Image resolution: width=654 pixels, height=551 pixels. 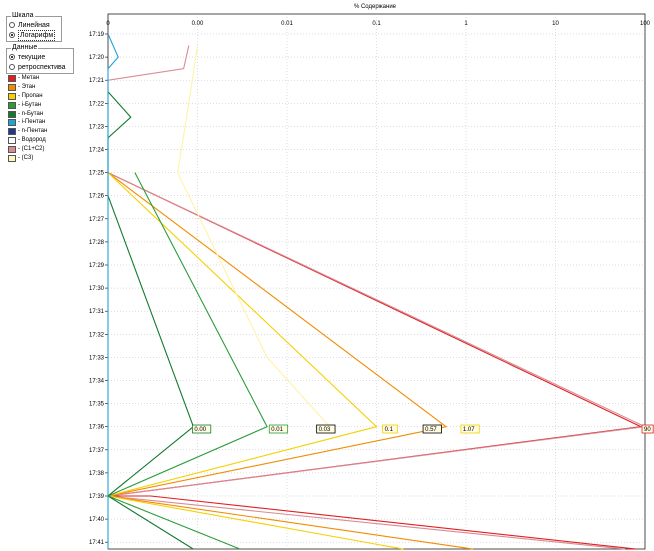 I want to click on data-current-label: текущие, so click(x=32, y=57).